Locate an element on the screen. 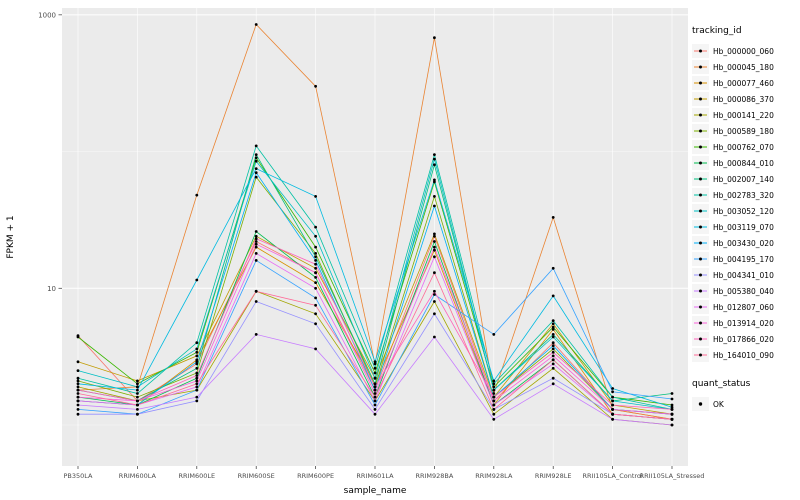 This screenshot has height=500, width=800. legend-item-label: Hb_000077_460 is located at coordinates (743, 83).